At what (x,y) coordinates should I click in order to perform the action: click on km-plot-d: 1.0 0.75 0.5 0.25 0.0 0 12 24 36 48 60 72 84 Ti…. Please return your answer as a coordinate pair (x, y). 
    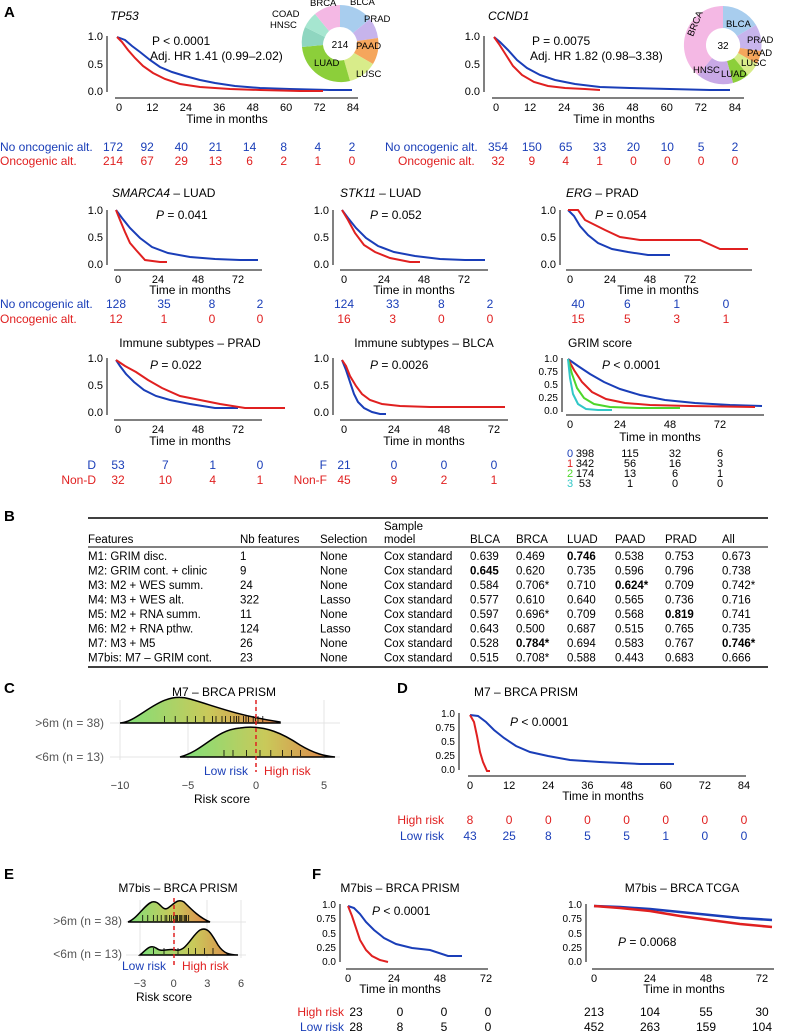
    Looking at the image, I should click on (593, 756).